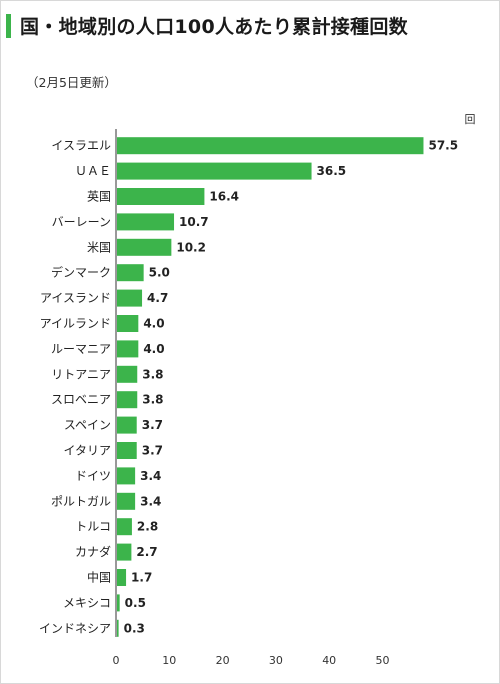 The width and height of the screenshot is (500, 684). I want to click on category-label: 米国, so click(99, 247).